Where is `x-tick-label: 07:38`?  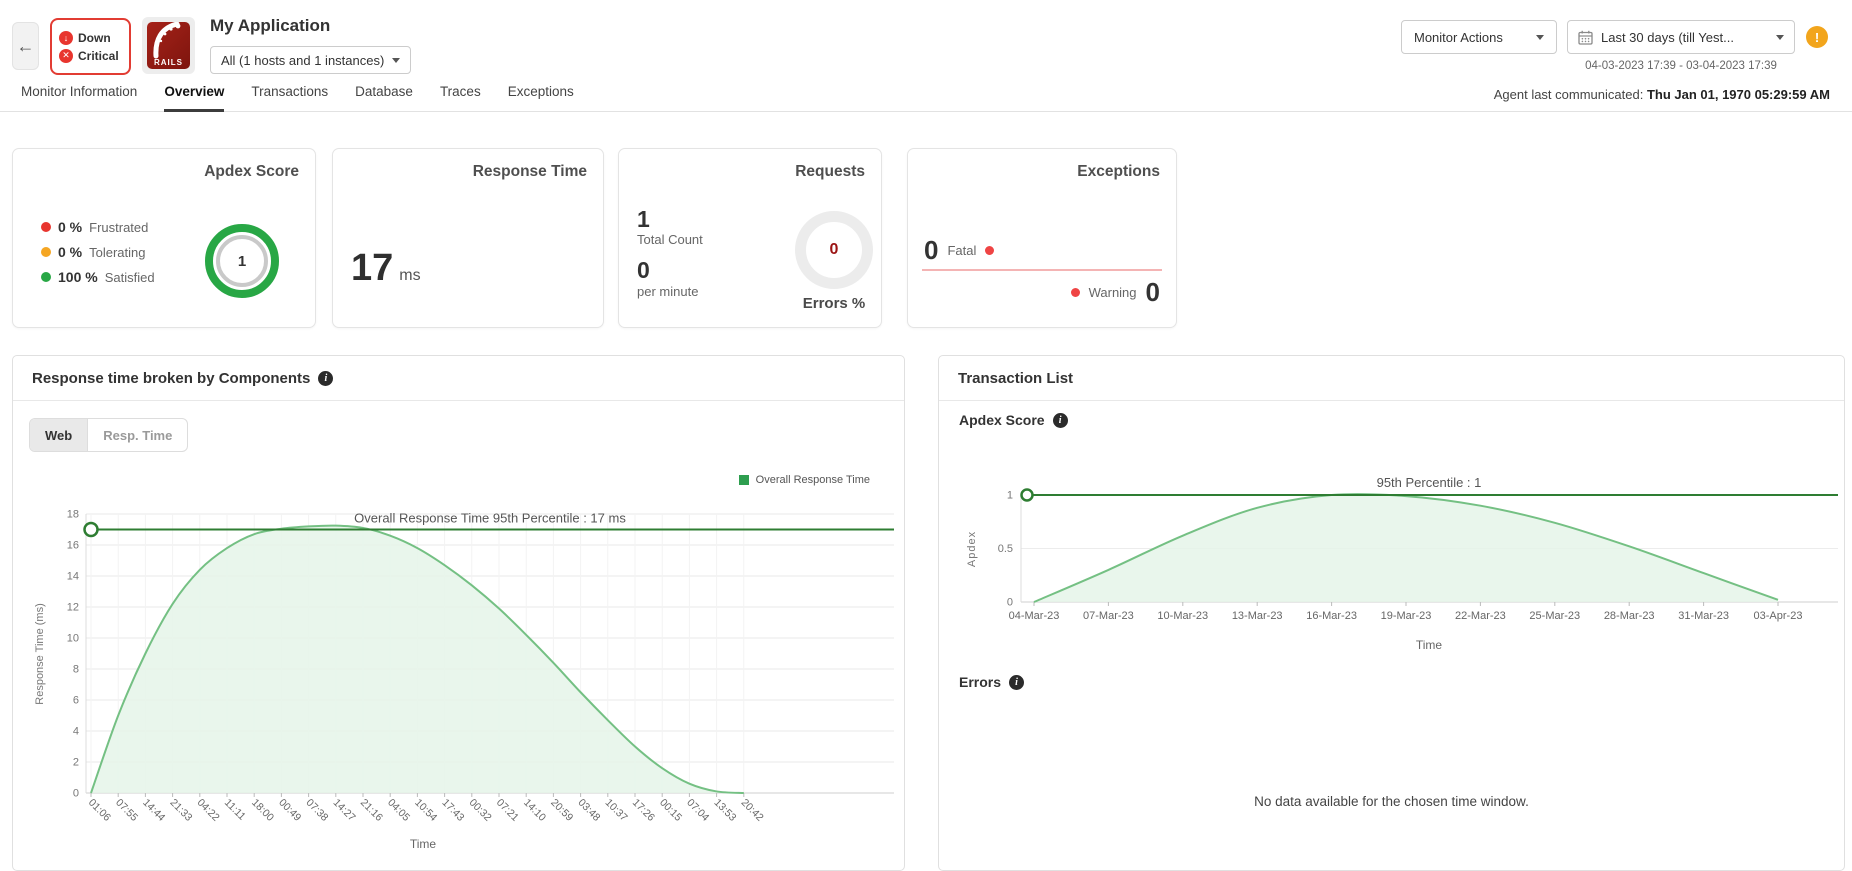
x-tick-label: 07:38 is located at coordinates (316, 810).